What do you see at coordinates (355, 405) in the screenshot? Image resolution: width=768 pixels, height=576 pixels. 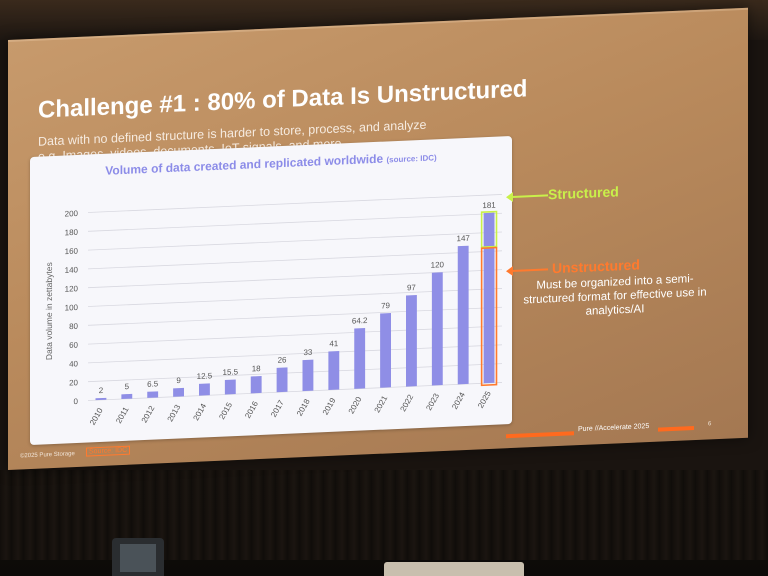 I see `x-tick-label: 2020` at bounding box center [355, 405].